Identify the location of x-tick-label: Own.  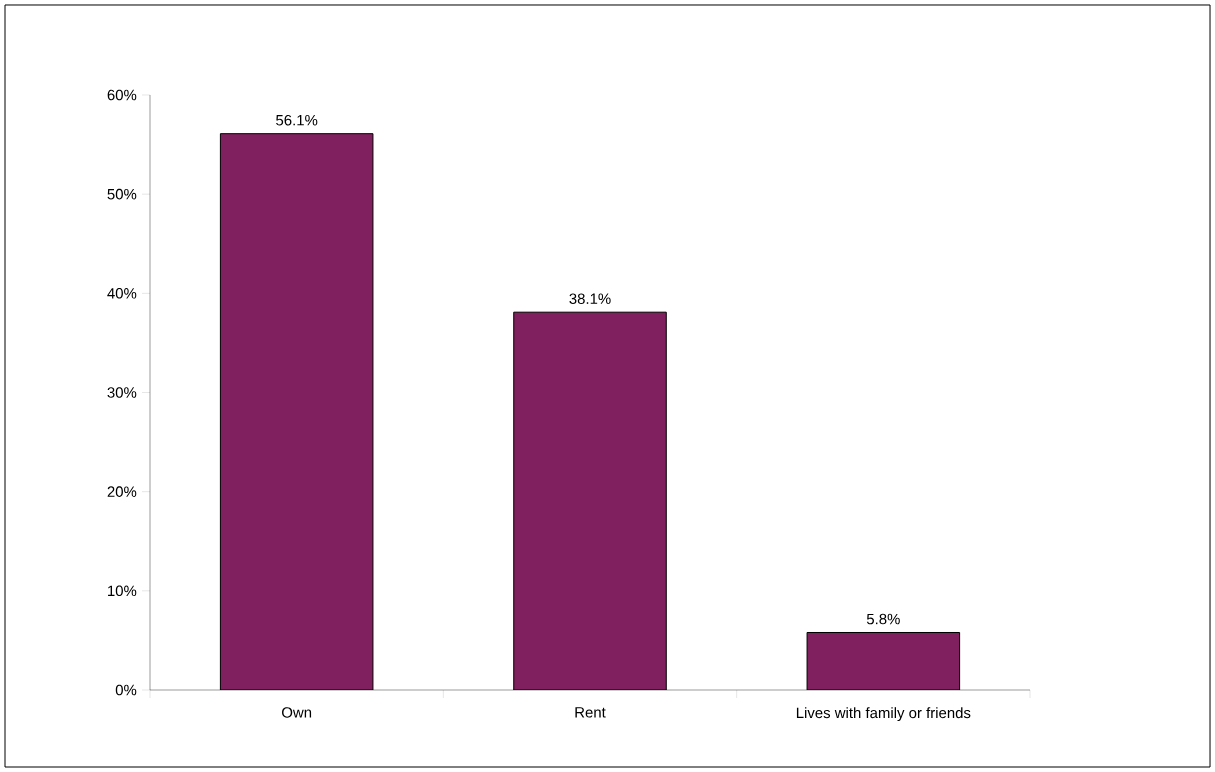
(297, 712).